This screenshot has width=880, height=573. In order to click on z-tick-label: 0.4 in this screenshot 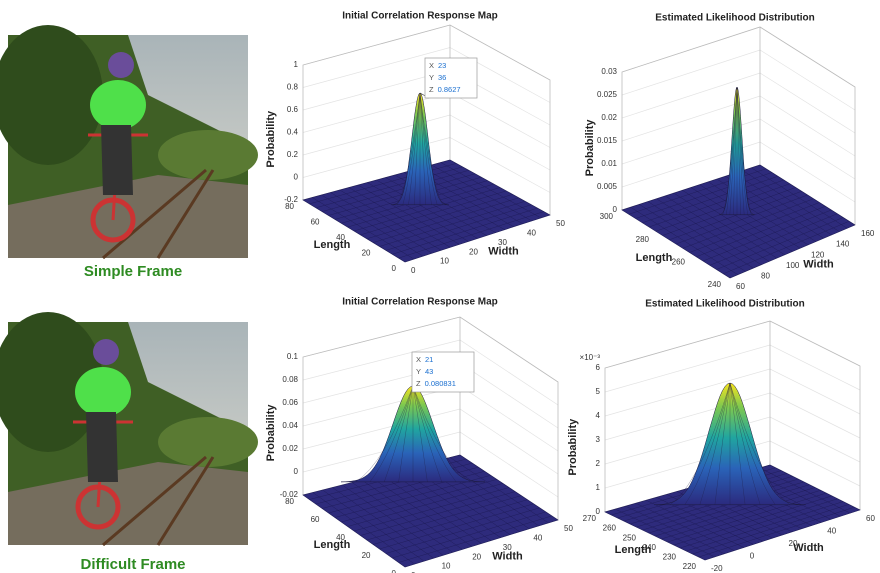, I will do `click(293, 132)`.